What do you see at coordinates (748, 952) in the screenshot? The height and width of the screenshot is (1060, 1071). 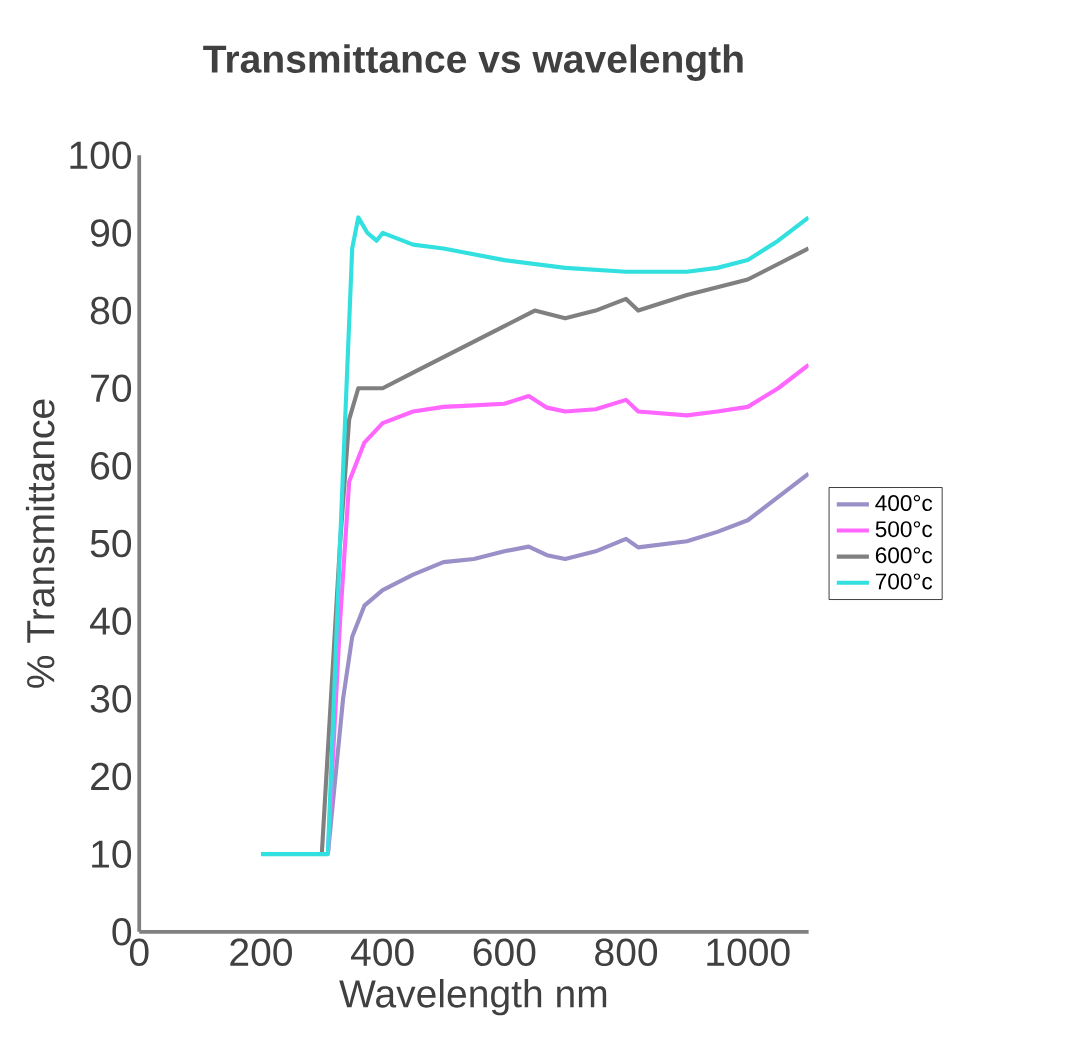 I see `x-tick-label: 1000` at bounding box center [748, 952].